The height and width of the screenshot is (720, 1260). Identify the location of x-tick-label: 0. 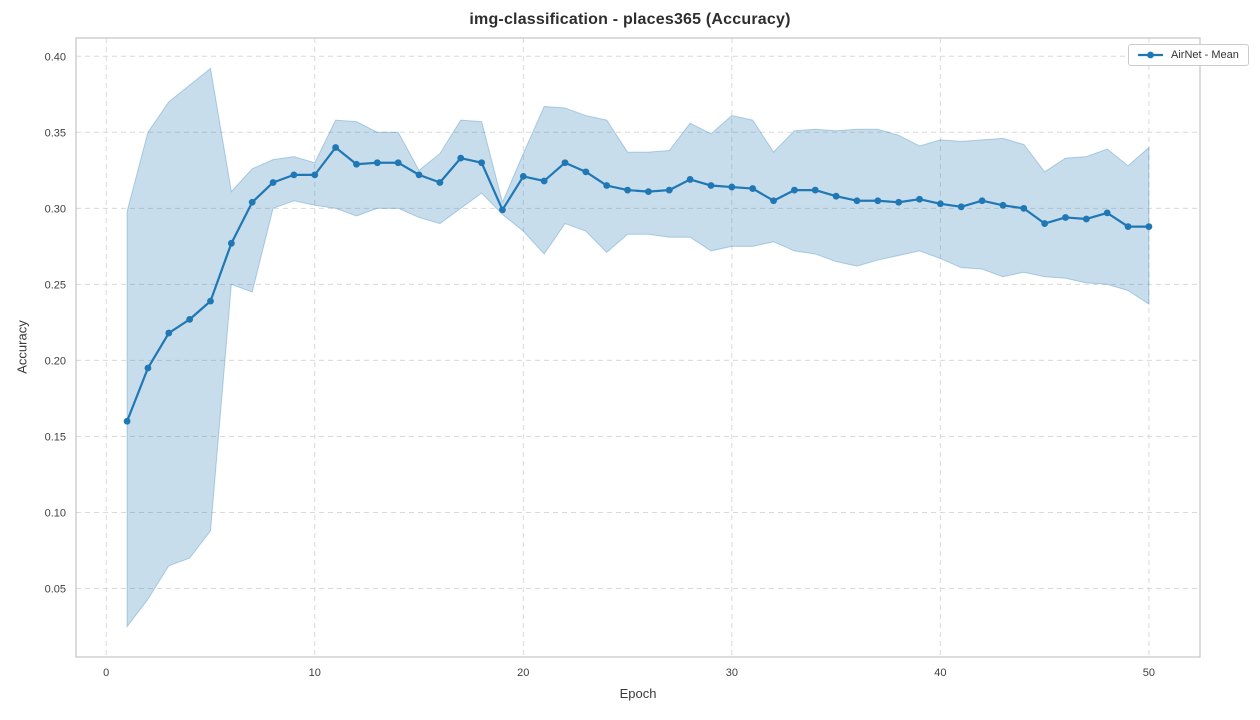
(106, 673).